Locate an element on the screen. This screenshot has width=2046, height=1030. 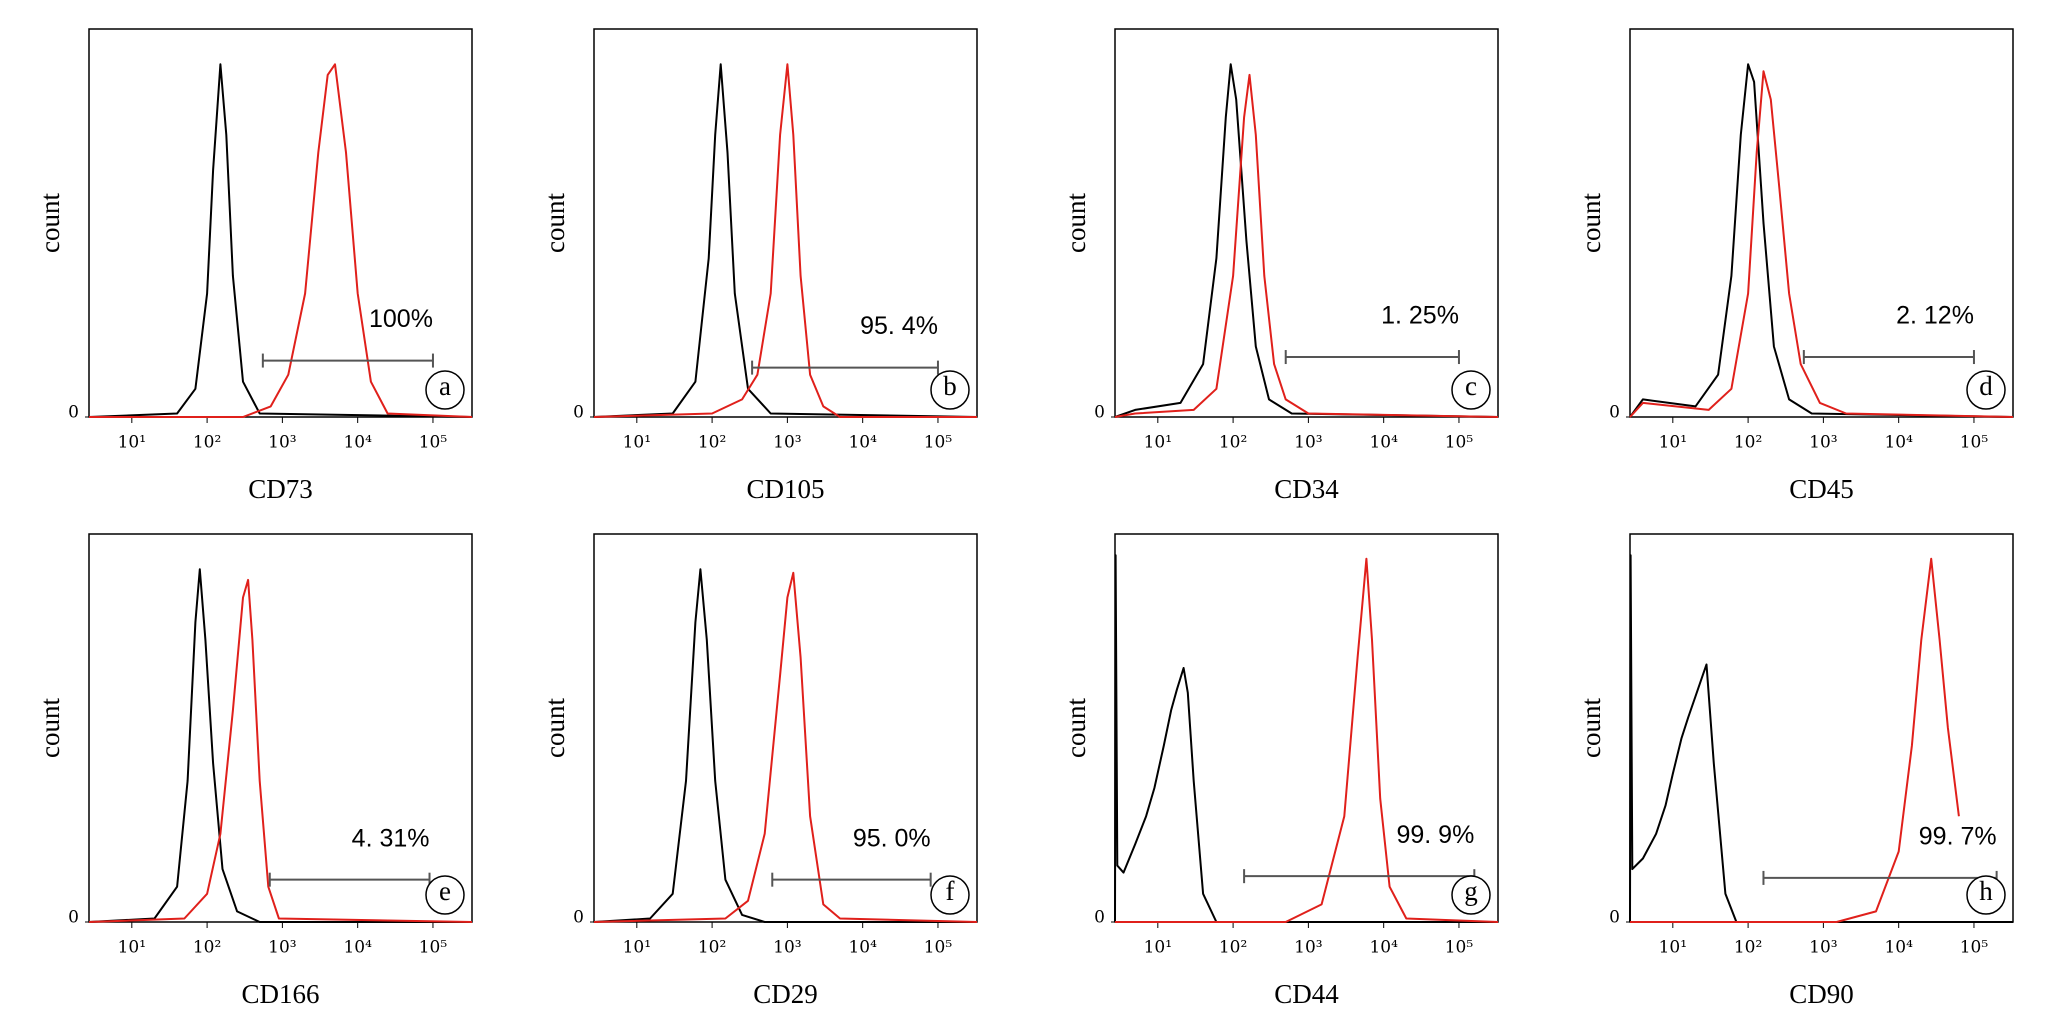
histogram-panel: 10¹ 10² 10³ 10⁴ 10⁵ 0 CD90 count 99. 7% h is located at coordinates (1795, 771).